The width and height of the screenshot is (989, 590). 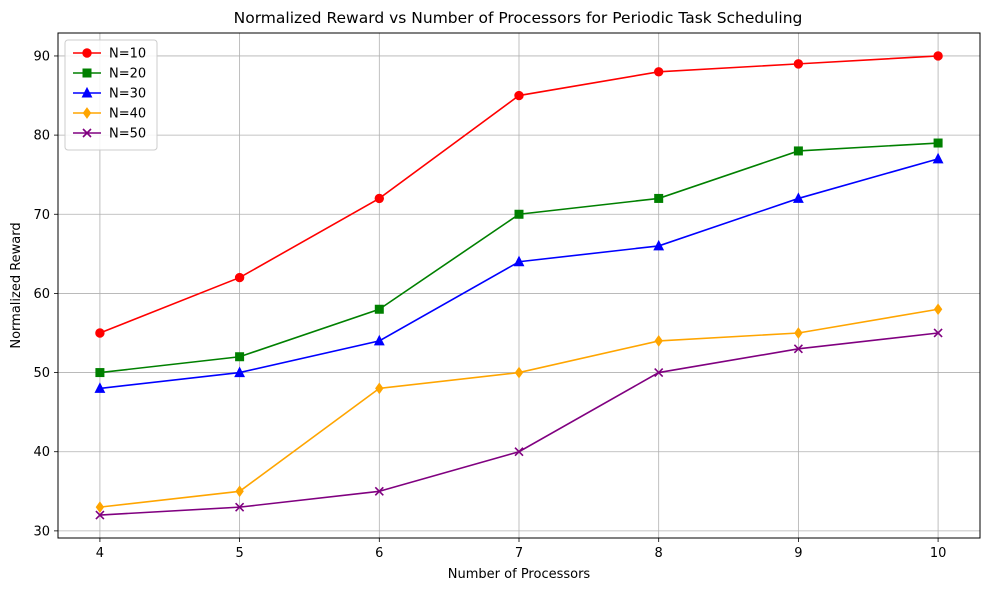 I want to click on legend-entry: N=30, so click(x=109, y=94).